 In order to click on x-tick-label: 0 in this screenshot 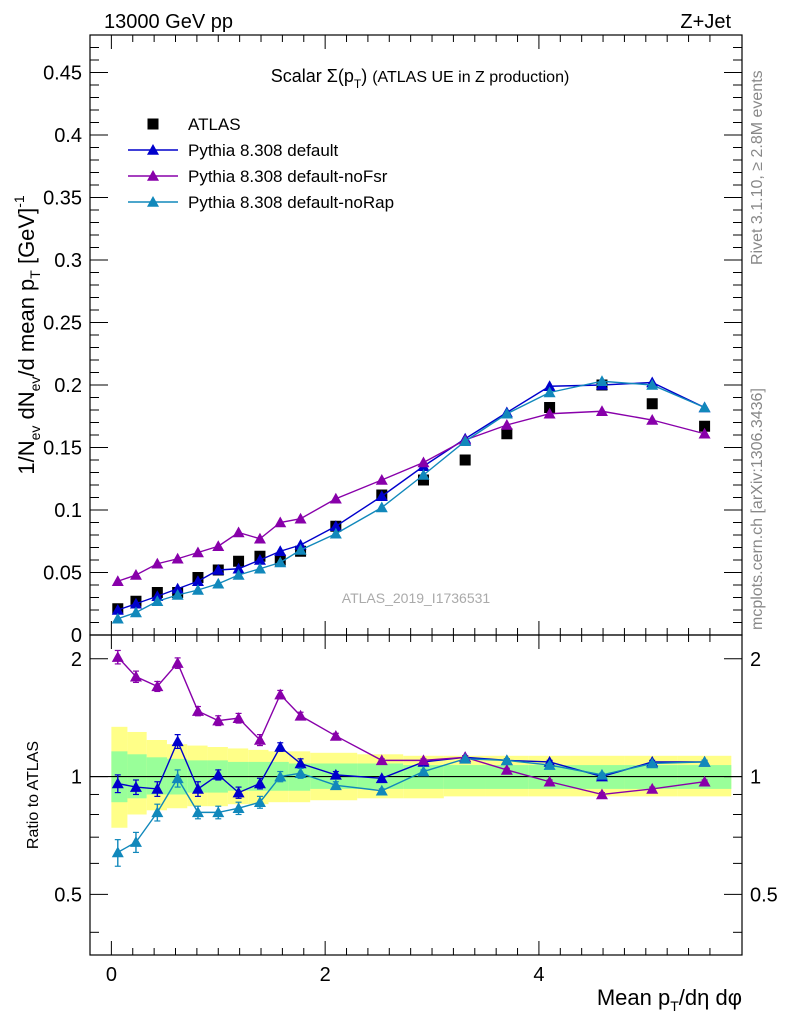, I will do `click(111, 975)`.